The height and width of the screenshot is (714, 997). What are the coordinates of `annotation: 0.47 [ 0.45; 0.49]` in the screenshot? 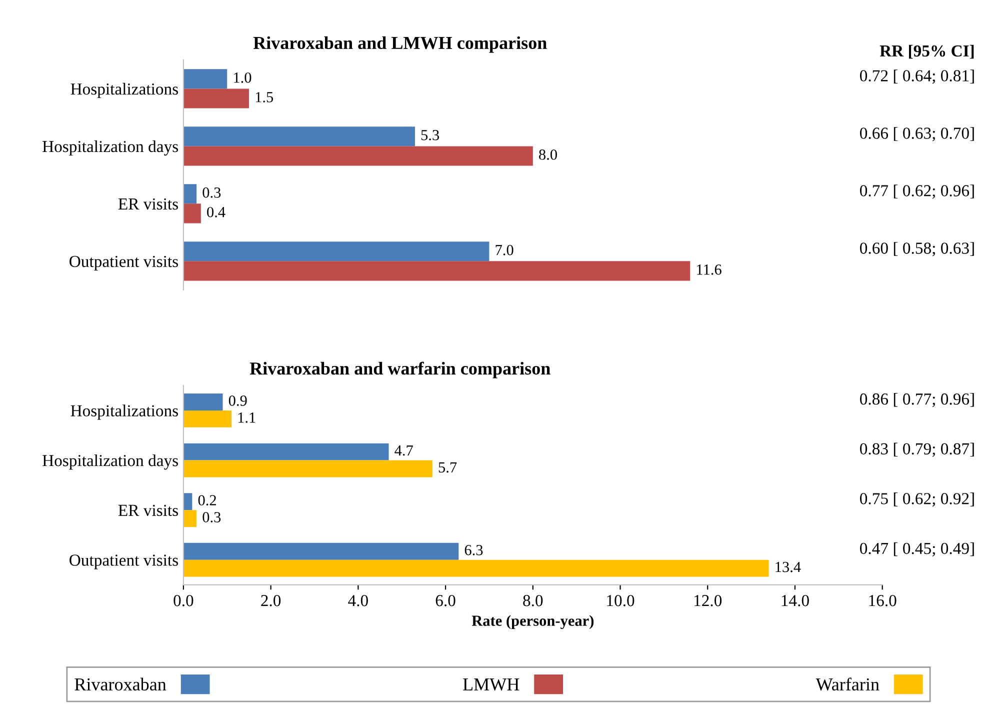 It's located at (917, 549).